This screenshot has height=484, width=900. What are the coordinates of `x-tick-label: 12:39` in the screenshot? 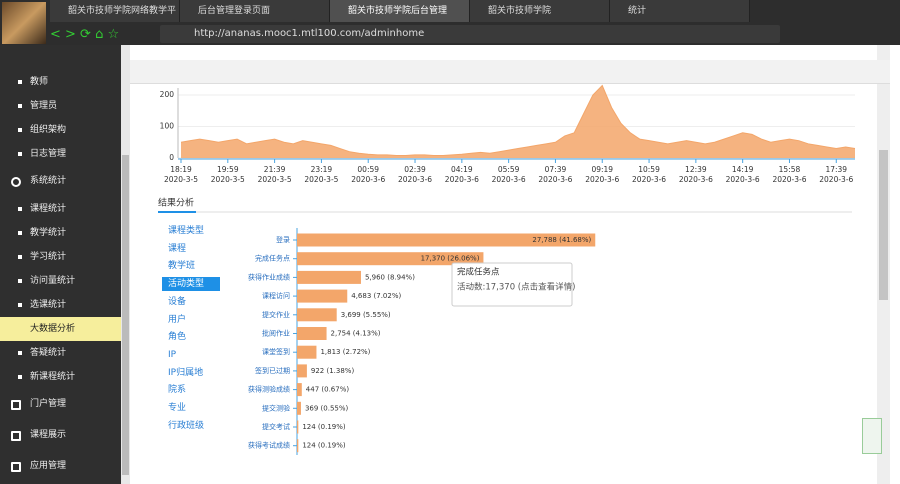 It's located at (696, 169).